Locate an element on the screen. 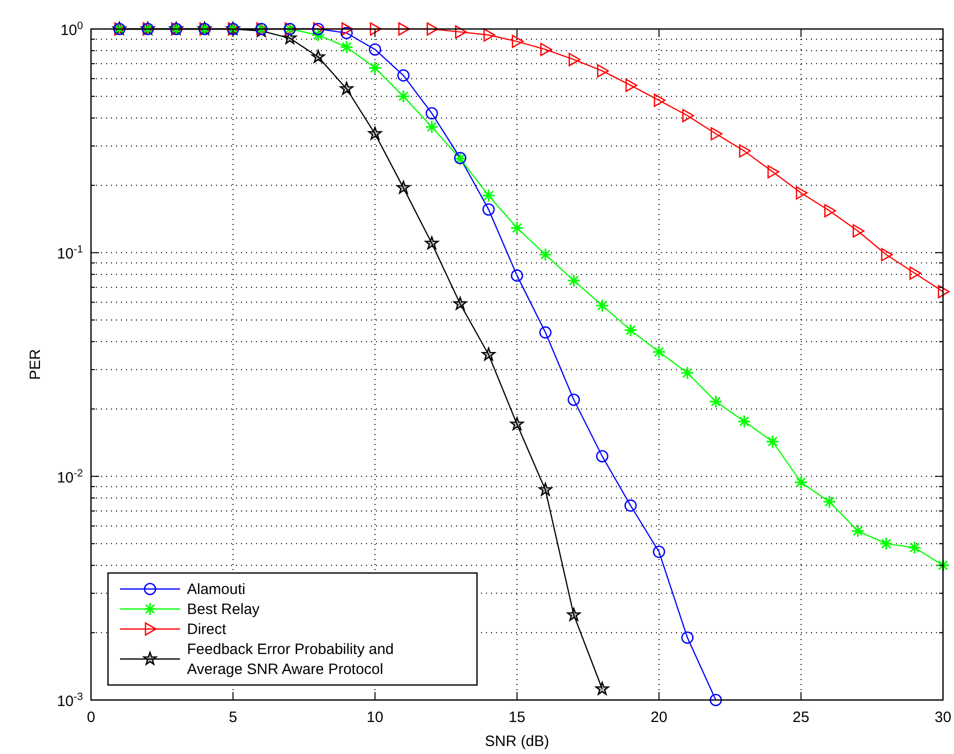 This screenshot has height=754, width=954. x-tick-label: 0 is located at coordinates (91, 717).